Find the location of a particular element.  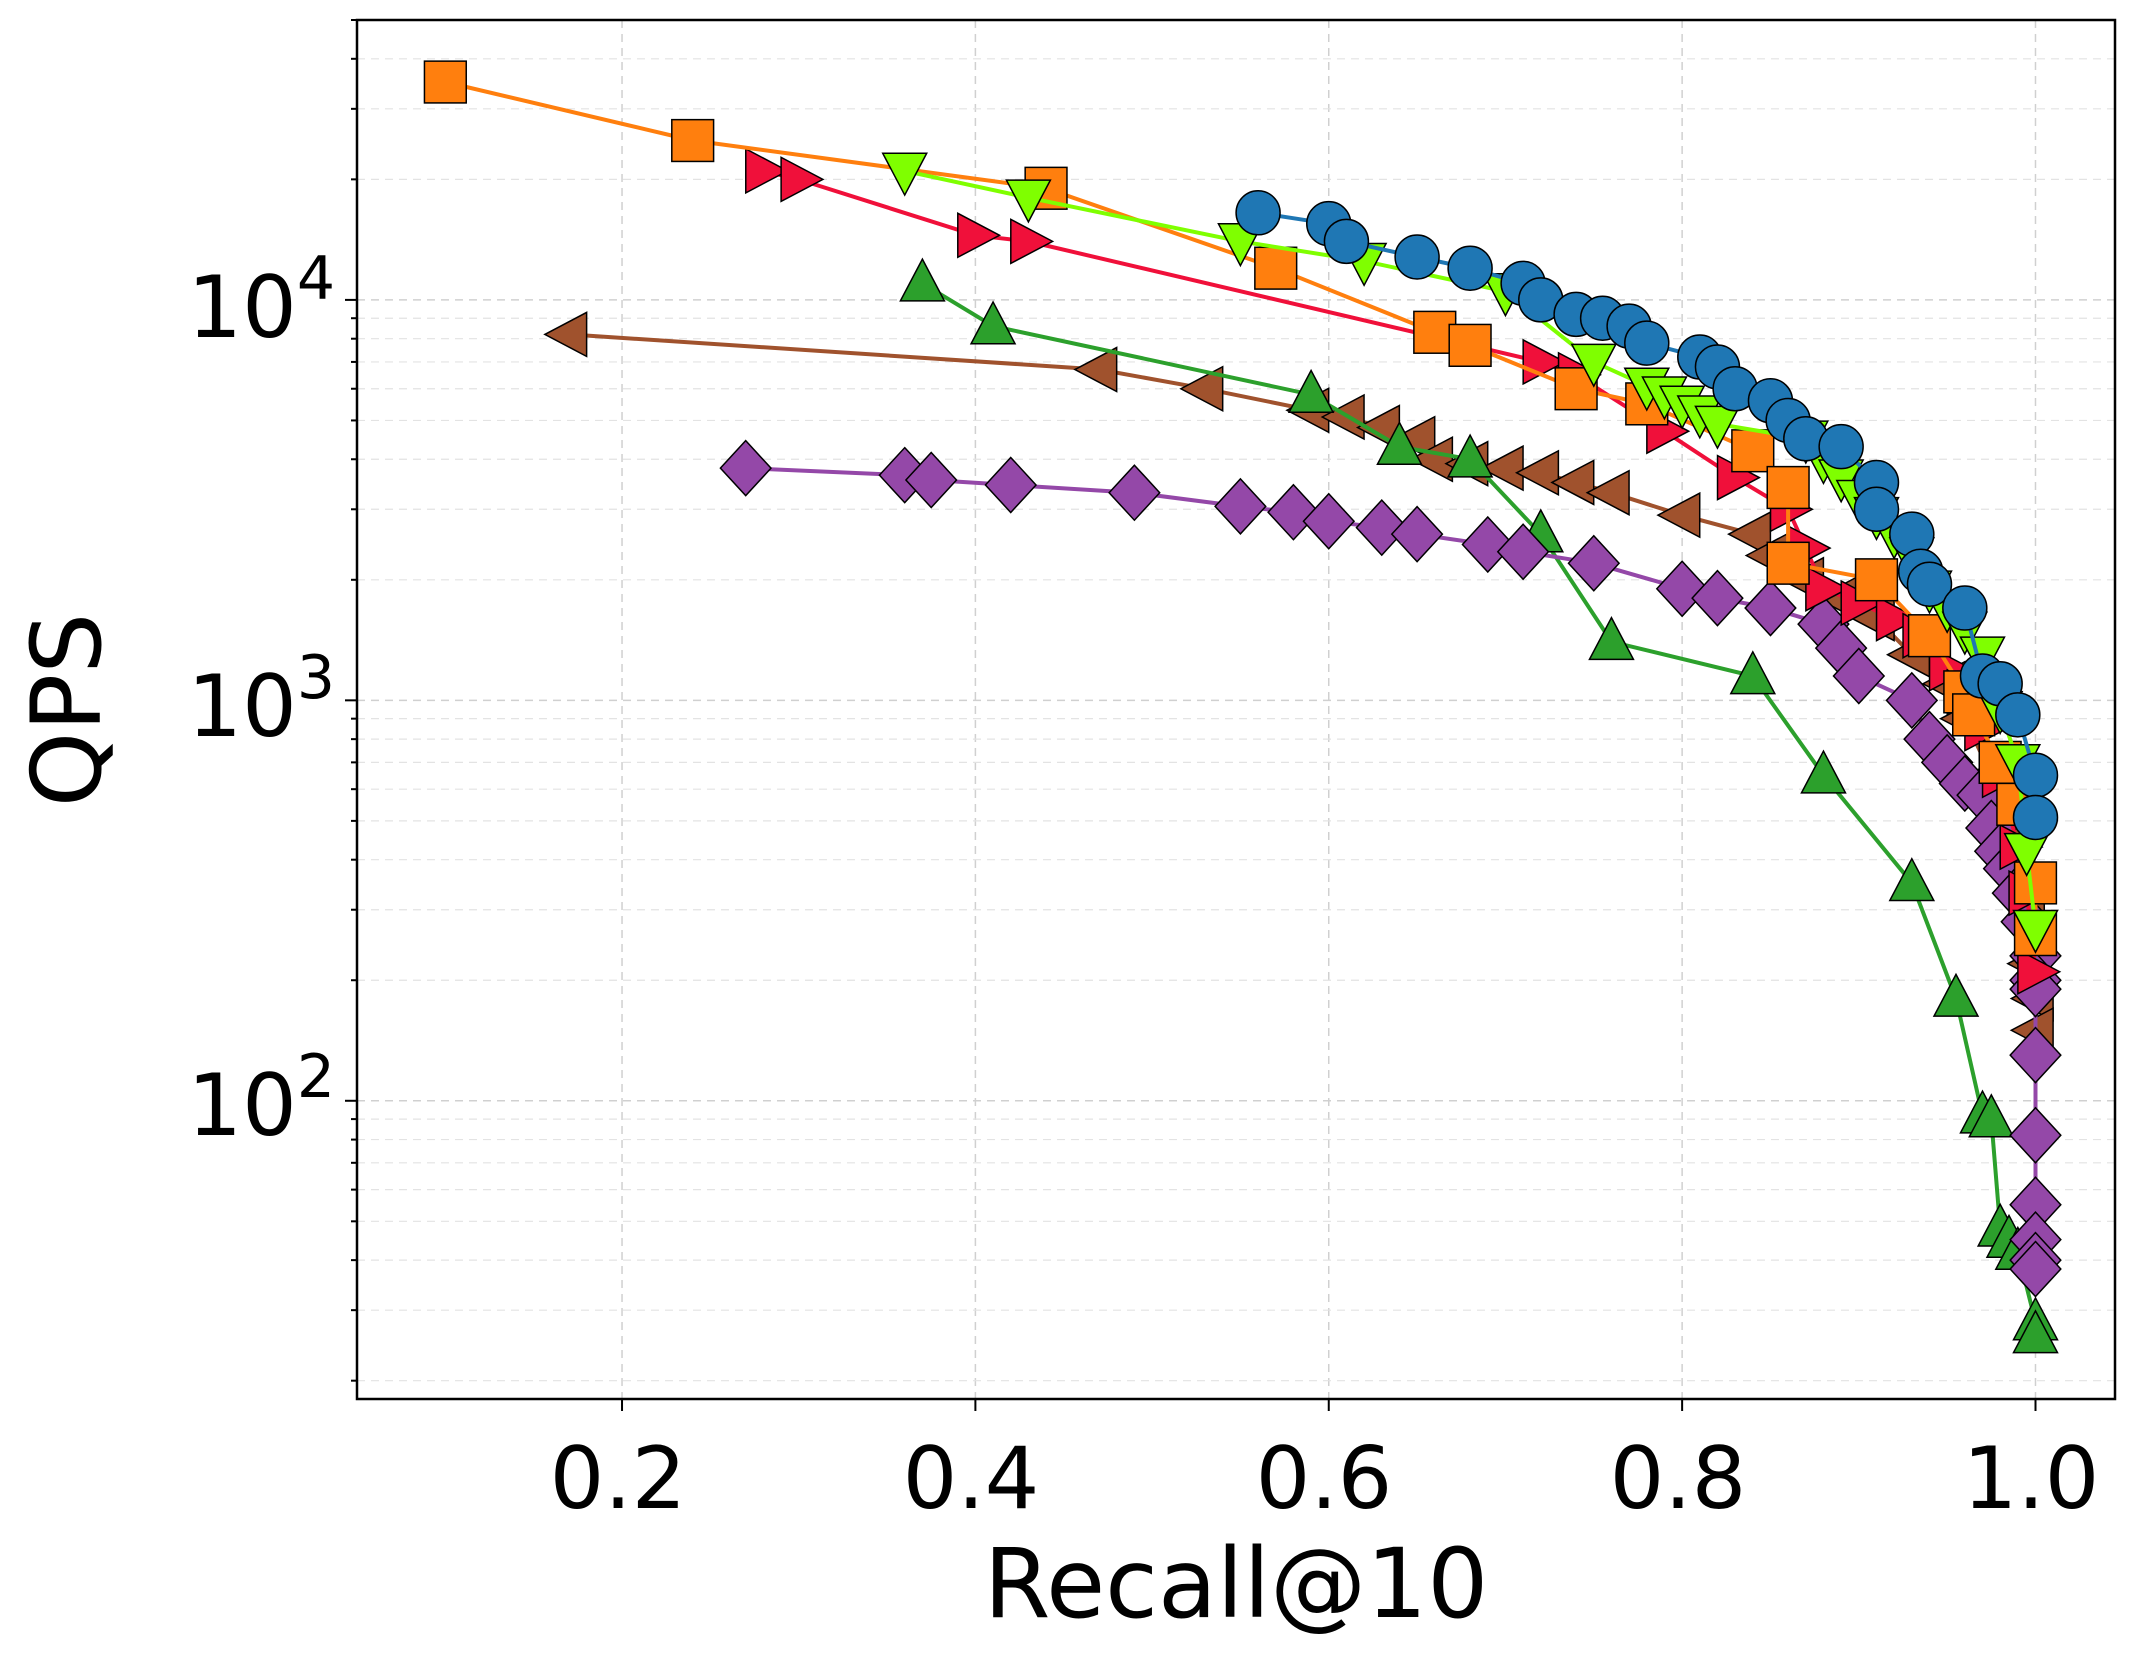

x-tick-label: 0.6 is located at coordinates (1324, 1479).